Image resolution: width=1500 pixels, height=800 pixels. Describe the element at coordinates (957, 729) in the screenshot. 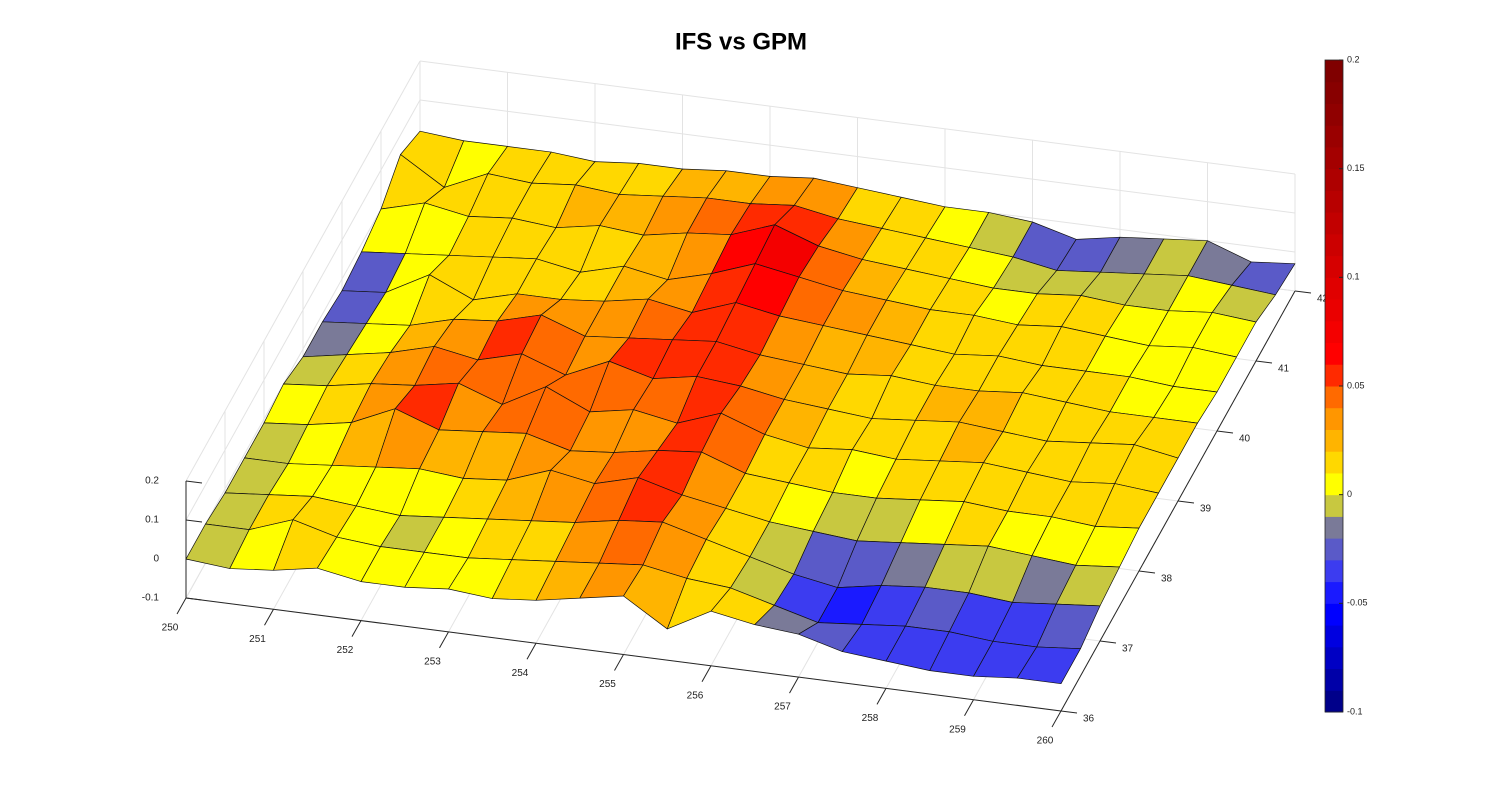

I see `x-tick-label: 259` at that location.